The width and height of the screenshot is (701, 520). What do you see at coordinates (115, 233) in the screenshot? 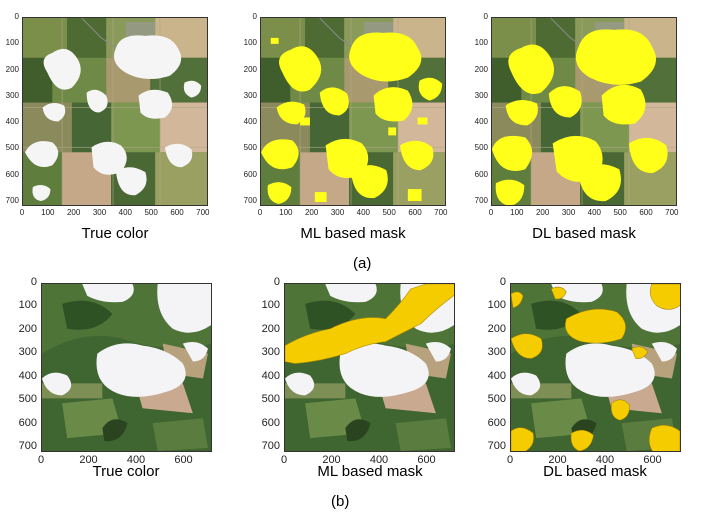
I see `caption-a-true-color: True color` at bounding box center [115, 233].